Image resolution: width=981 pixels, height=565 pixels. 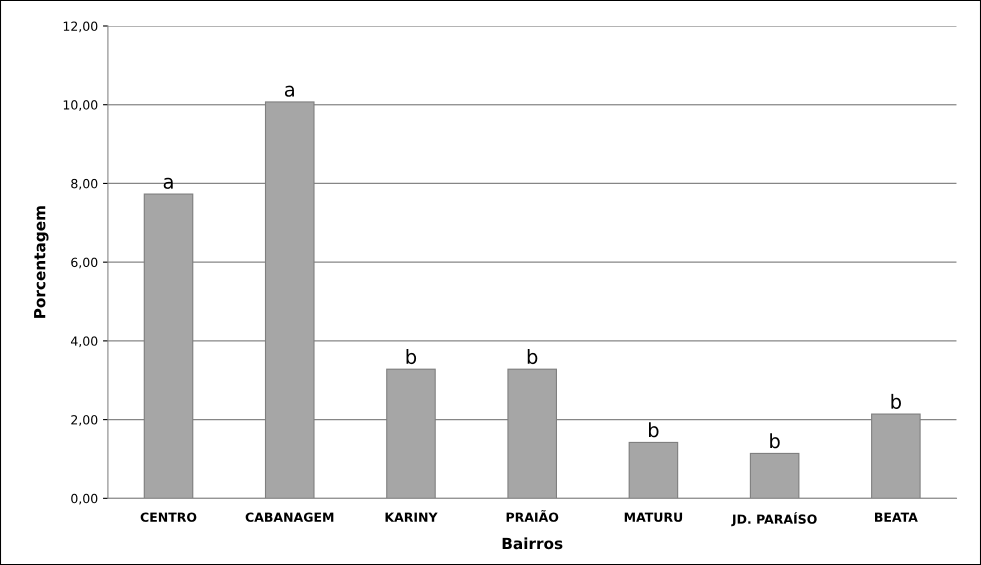 What do you see at coordinates (532, 543) in the screenshot?
I see `x-axis-title: Bairros` at bounding box center [532, 543].